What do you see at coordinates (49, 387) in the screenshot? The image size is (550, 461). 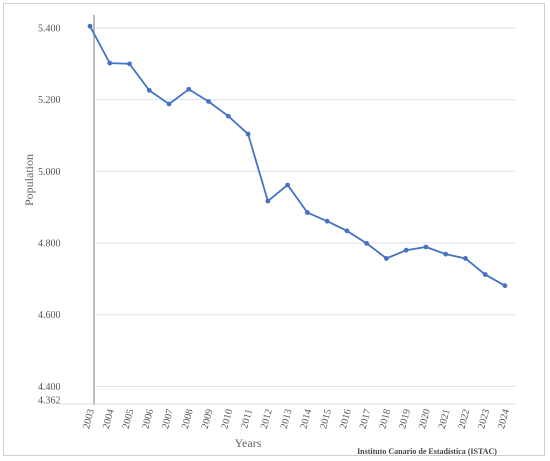 I see `y-tick-label: 4.400` at bounding box center [49, 387].